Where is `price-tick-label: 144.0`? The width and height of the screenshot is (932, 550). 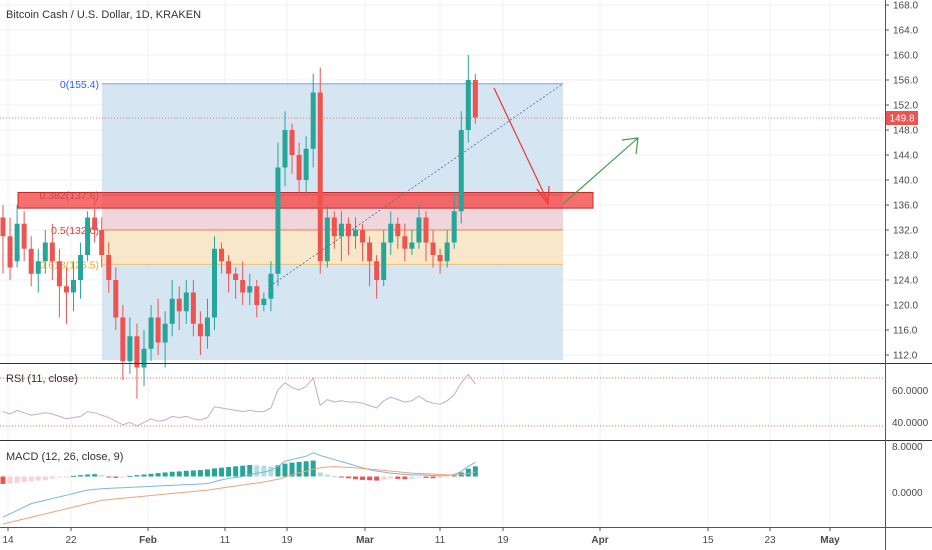
price-tick-label: 144.0 is located at coordinates (905, 156).